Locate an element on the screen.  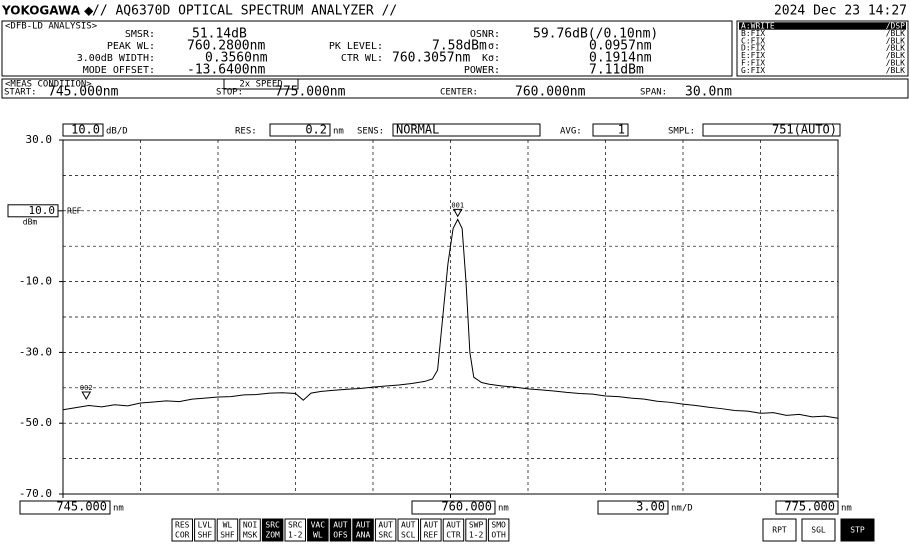
setting-value: 1 is located at coordinates (621, 130).